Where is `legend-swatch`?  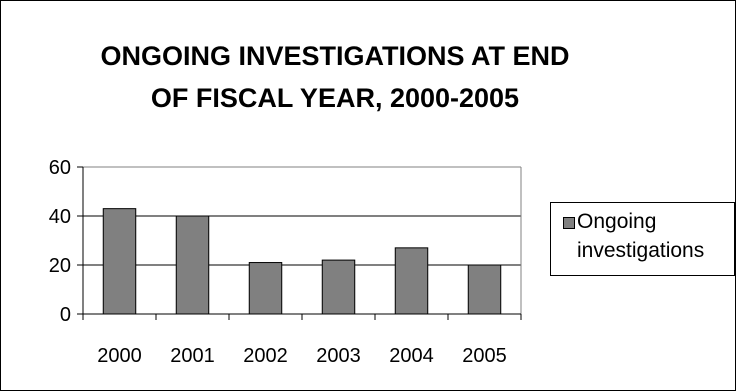
legend-swatch is located at coordinates (569, 223).